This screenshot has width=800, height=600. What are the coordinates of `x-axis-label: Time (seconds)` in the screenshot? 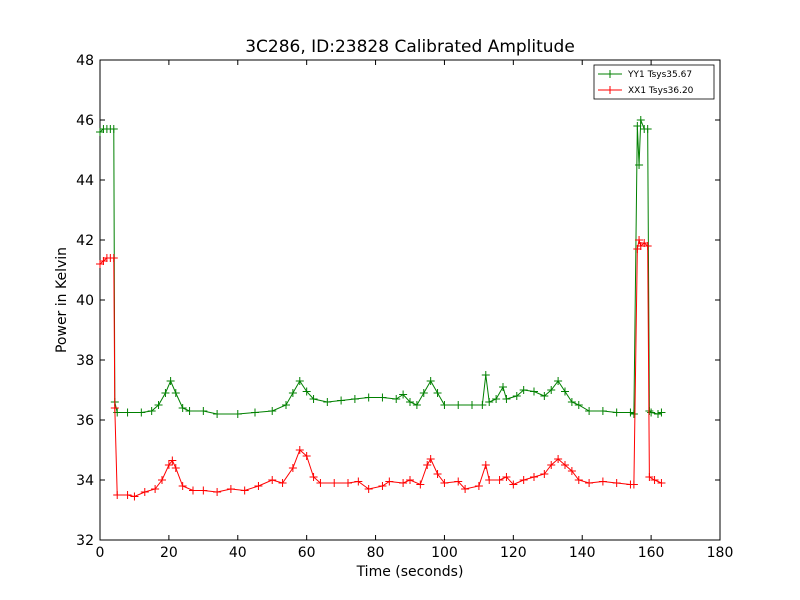 It's located at (410, 572).